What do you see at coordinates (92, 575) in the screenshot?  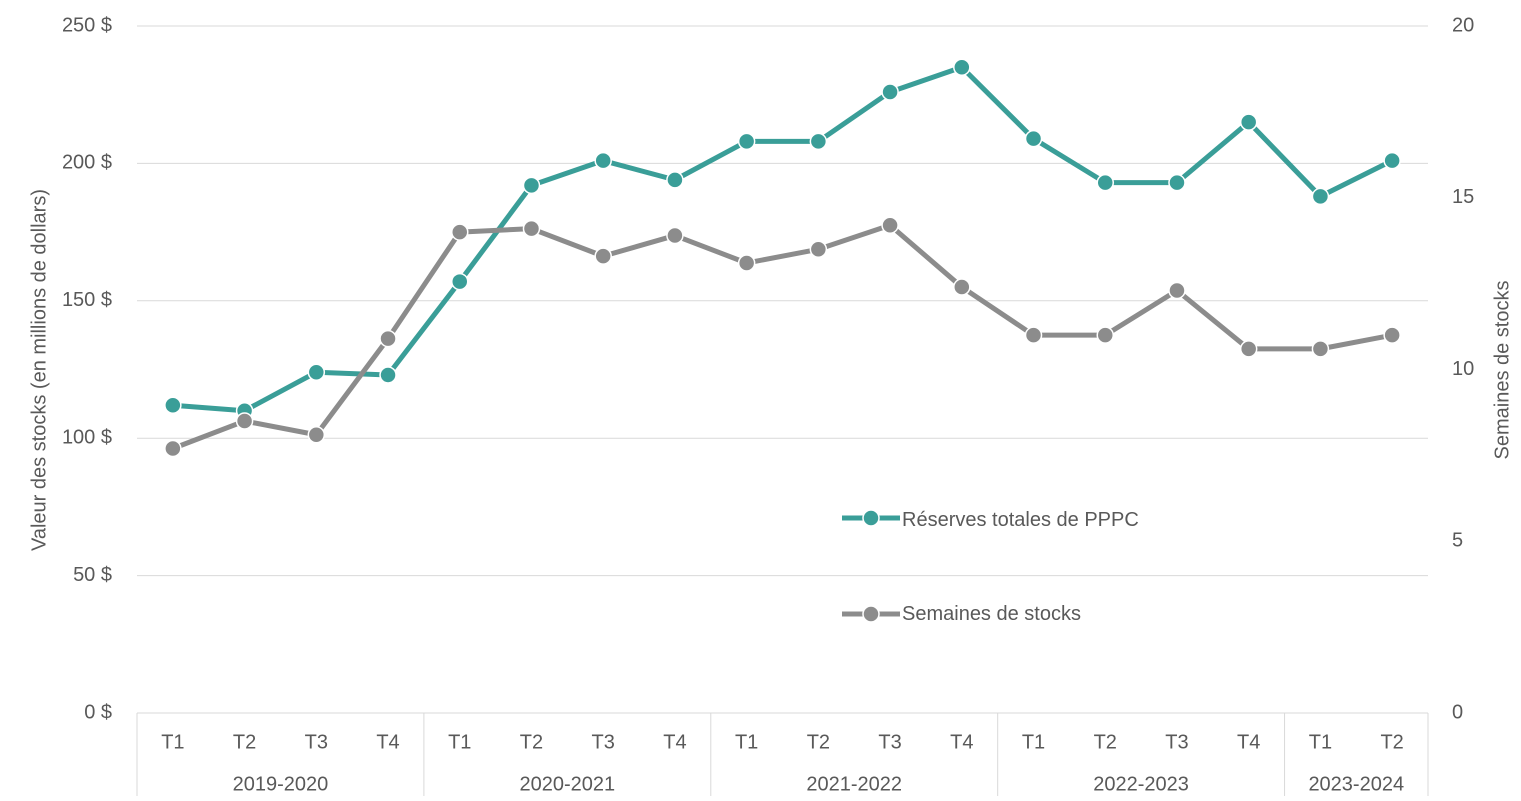 I see `y-tick-label: 50 $` at bounding box center [92, 575].